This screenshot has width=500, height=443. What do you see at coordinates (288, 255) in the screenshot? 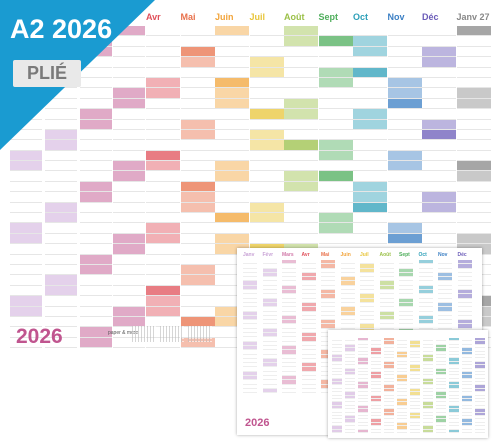
I see `sheet-month-header: Mars` at bounding box center [288, 255].